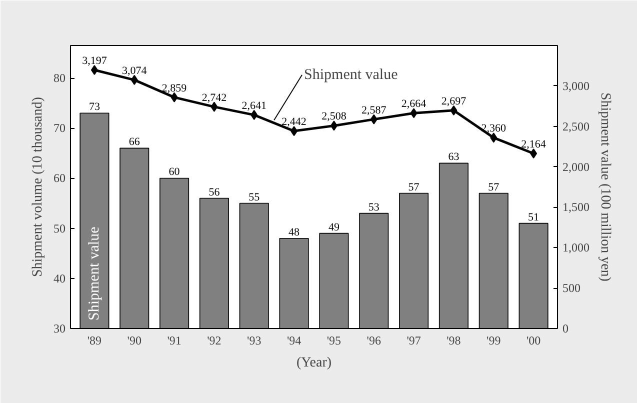 The image size is (637, 403). What do you see at coordinates (493, 341) in the screenshot?
I see `x-tick-label: '99` at bounding box center [493, 341].